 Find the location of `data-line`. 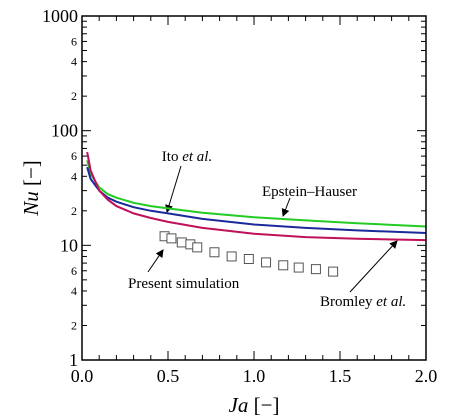

data-line is located at coordinates (256, 194).